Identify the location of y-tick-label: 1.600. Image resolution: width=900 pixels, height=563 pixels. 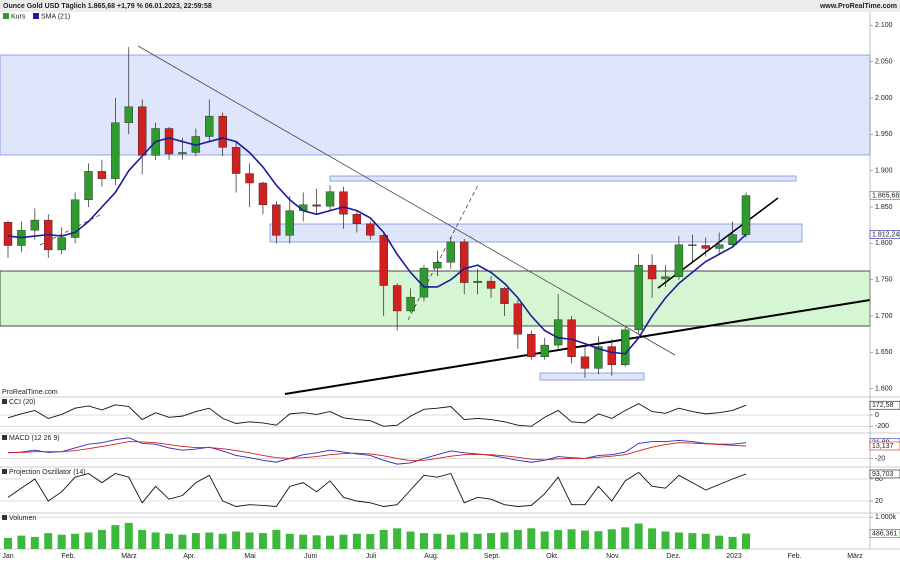
(884, 389).